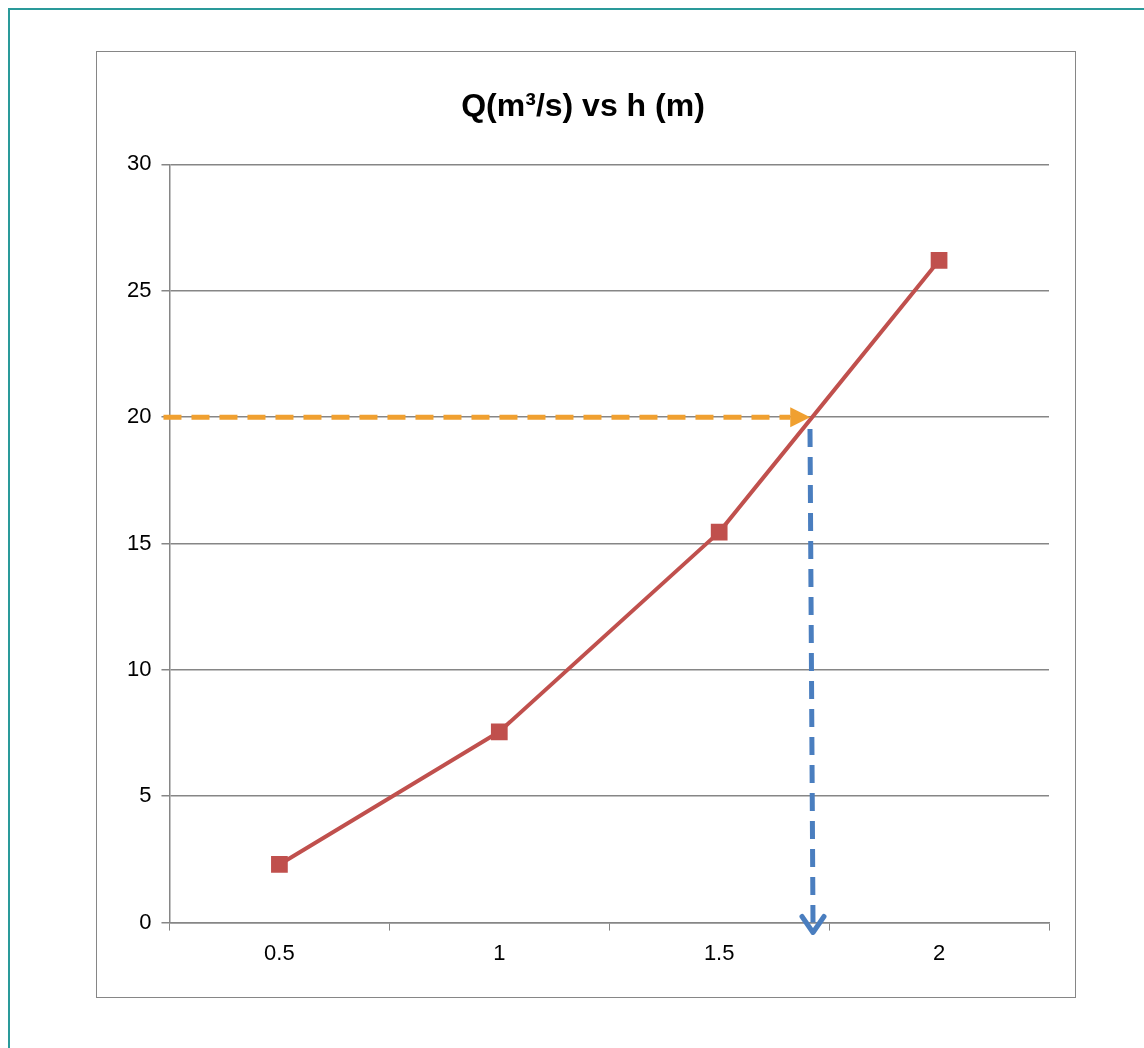 The height and width of the screenshot is (1048, 1144). Describe the element at coordinates (719, 952) in the screenshot. I see `x-tick-label: 1.5` at that location.